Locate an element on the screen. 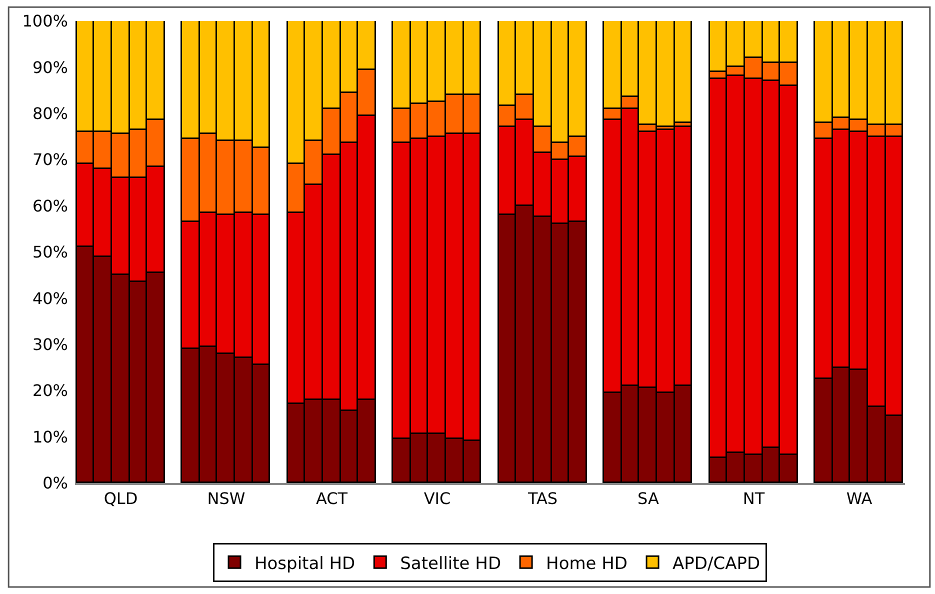  y-tick-label: 50% is located at coordinates (50, 252).